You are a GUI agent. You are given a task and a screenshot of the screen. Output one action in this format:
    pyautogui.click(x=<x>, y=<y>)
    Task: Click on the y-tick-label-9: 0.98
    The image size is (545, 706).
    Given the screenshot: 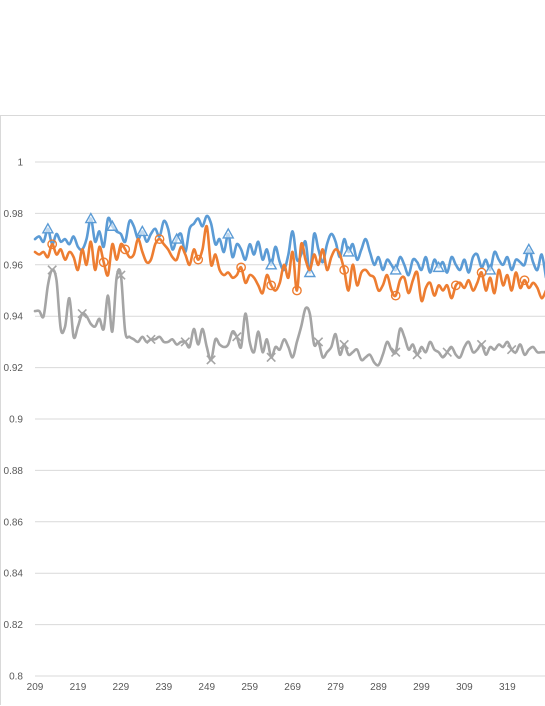 What is the action you would take?
    pyautogui.click(x=14, y=214)
    